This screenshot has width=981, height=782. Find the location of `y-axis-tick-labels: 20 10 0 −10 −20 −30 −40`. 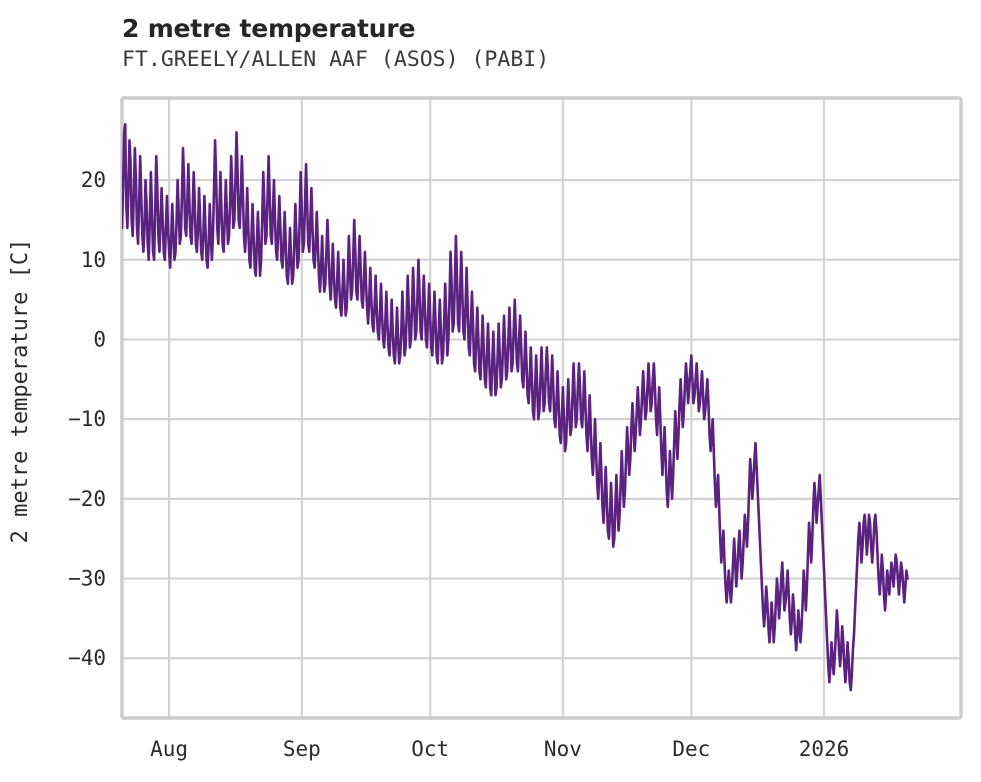

y-axis-tick-labels: 20 10 0 −10 −20 −30 −40 is located at coordinates (87, 419).